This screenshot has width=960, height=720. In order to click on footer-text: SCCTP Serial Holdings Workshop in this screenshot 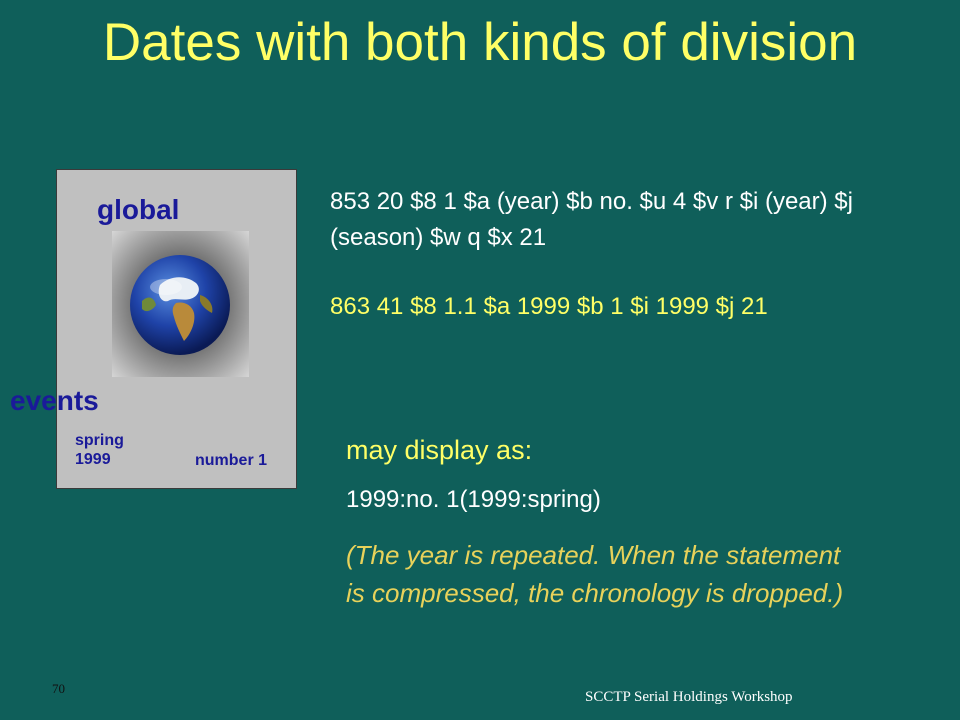, I will do `click(689, 697)`.